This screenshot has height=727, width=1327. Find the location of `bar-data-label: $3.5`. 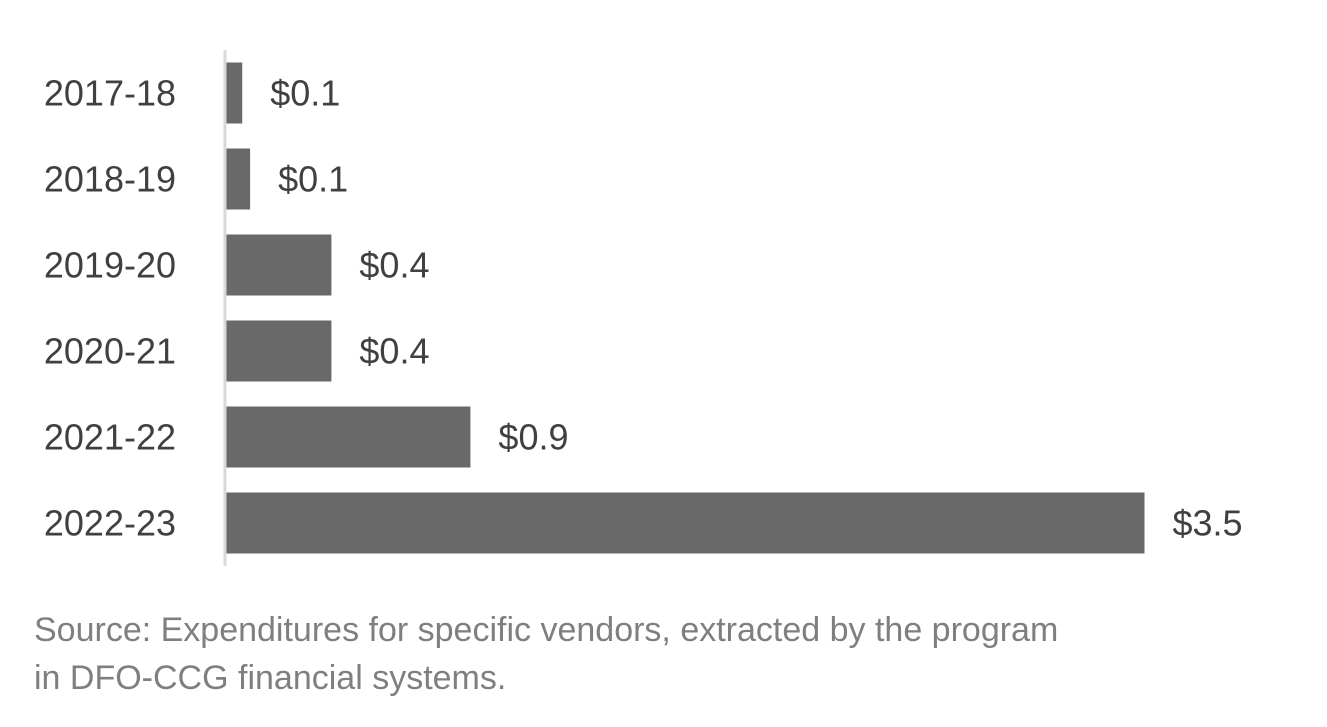

bar-data-label: $3.5 is located at coordinates (1208, 523).